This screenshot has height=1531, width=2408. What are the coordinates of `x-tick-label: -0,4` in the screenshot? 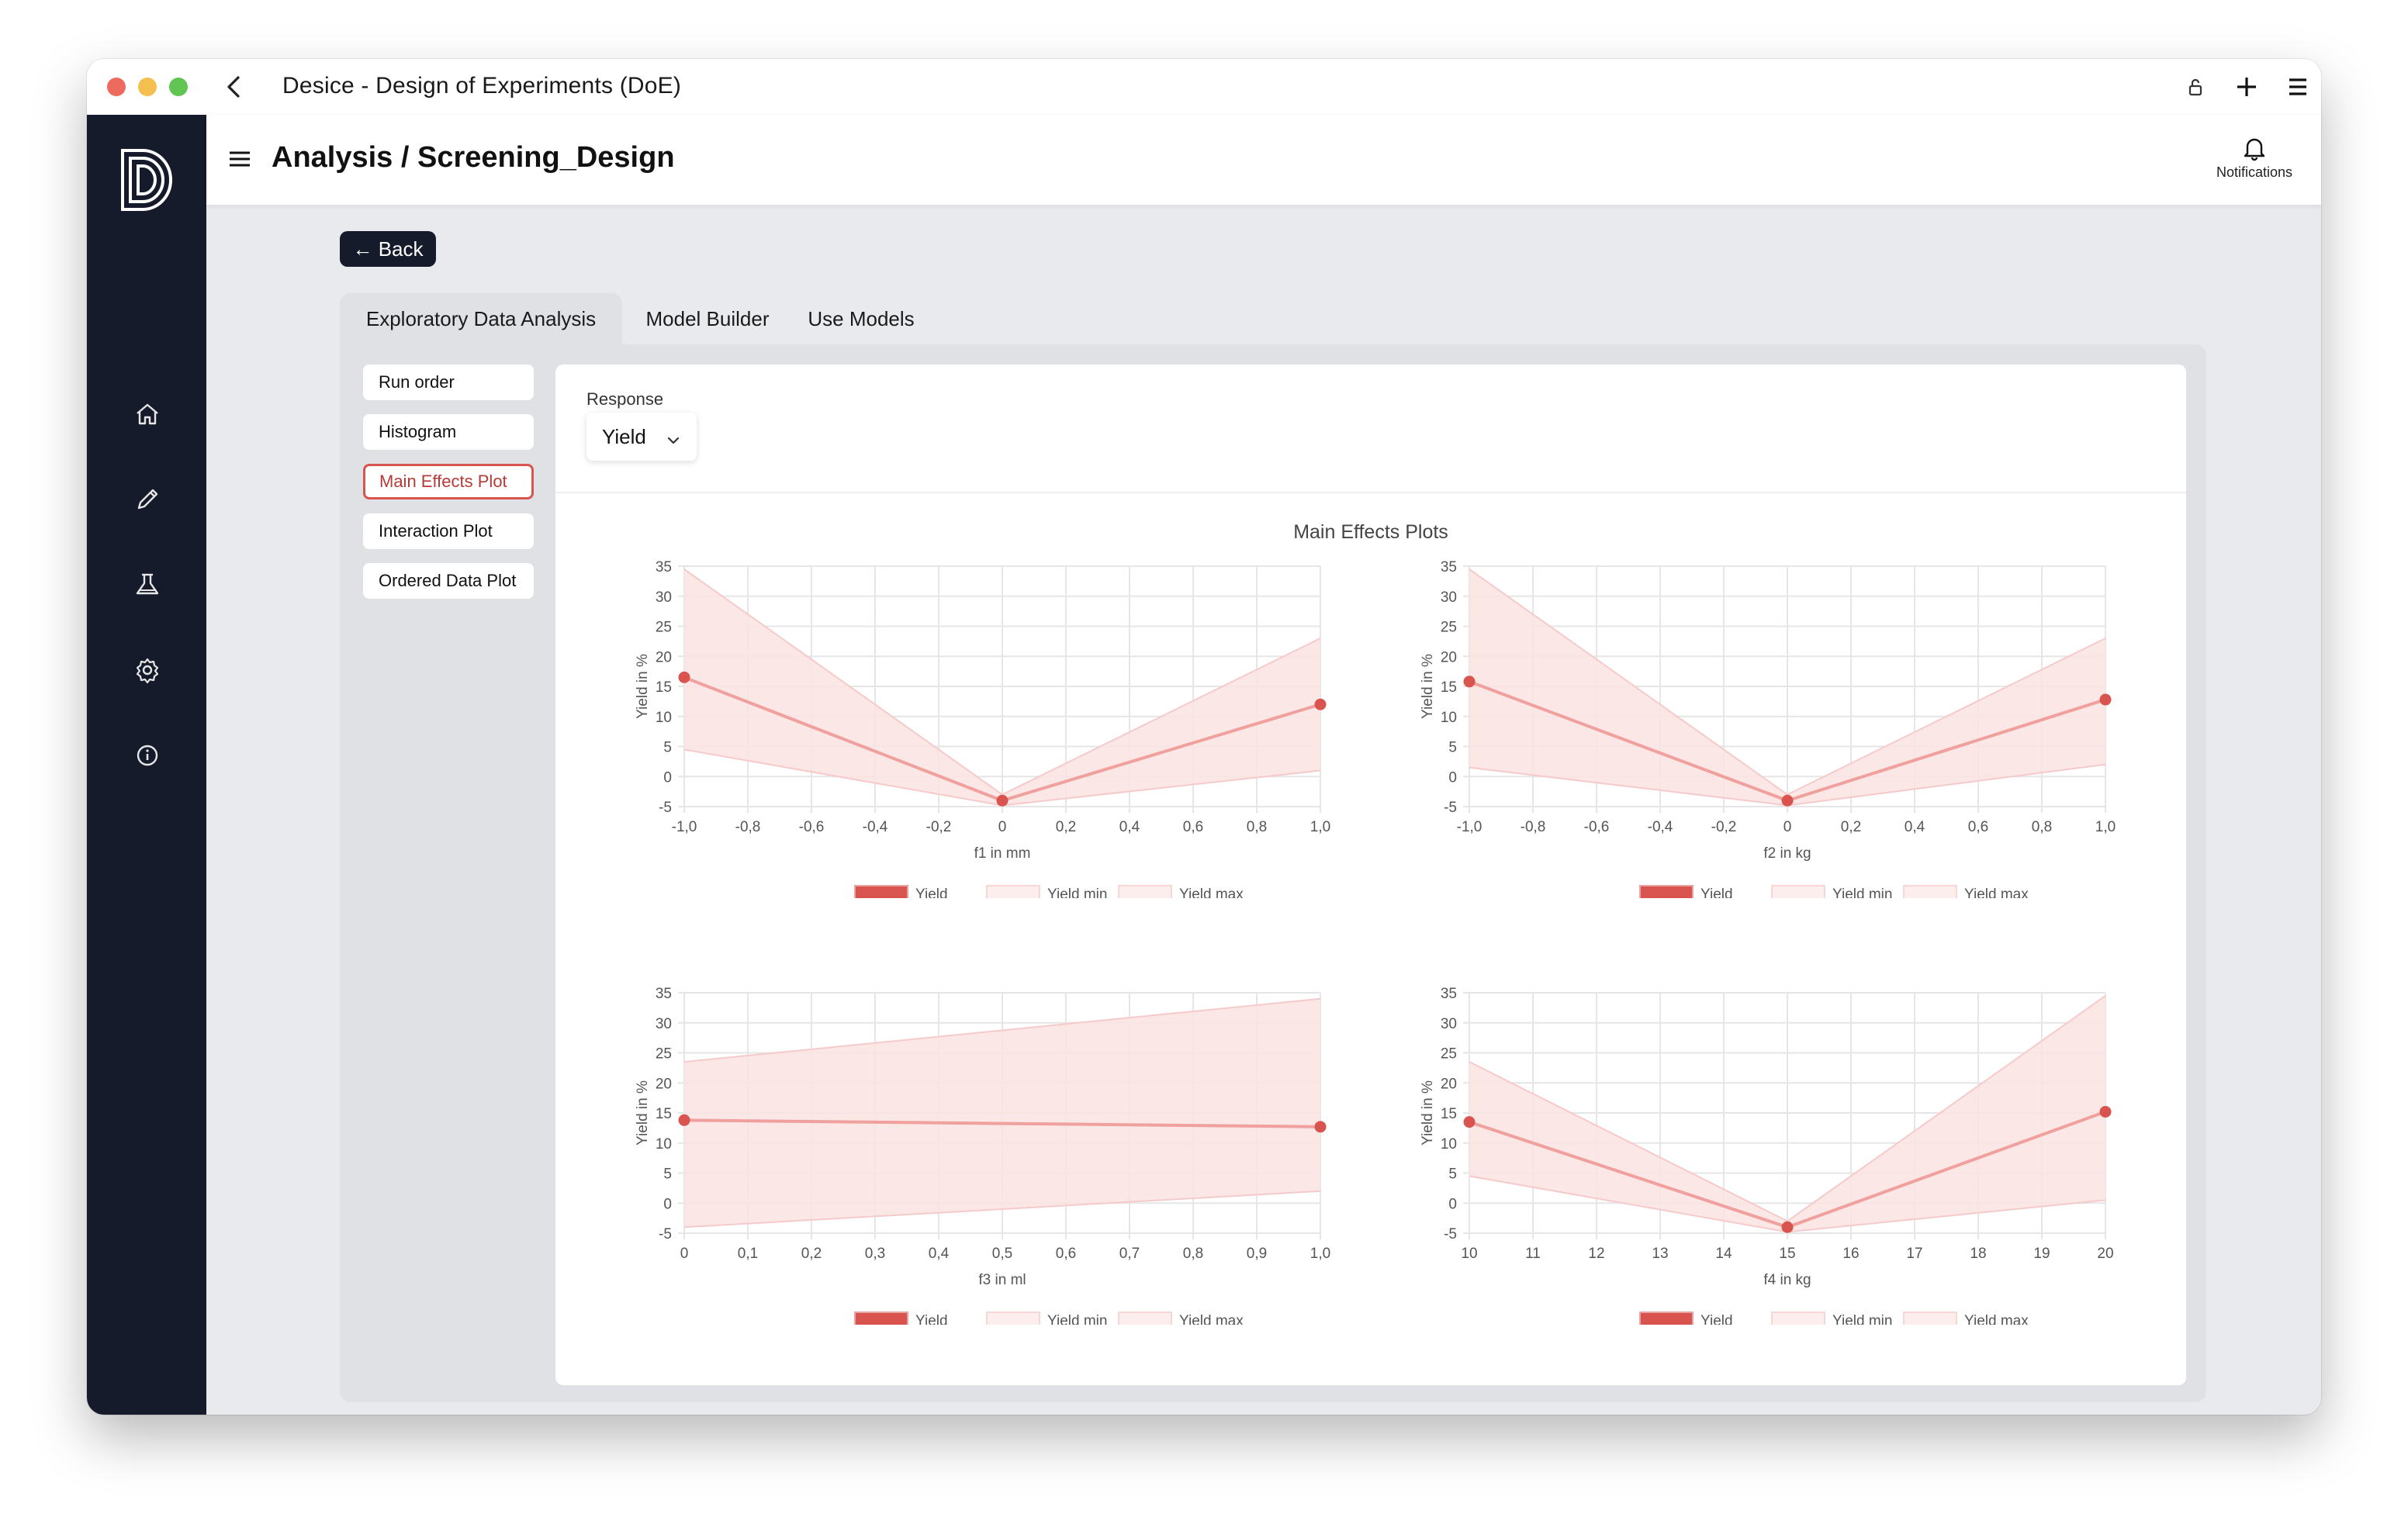 It's located at (876, 827).